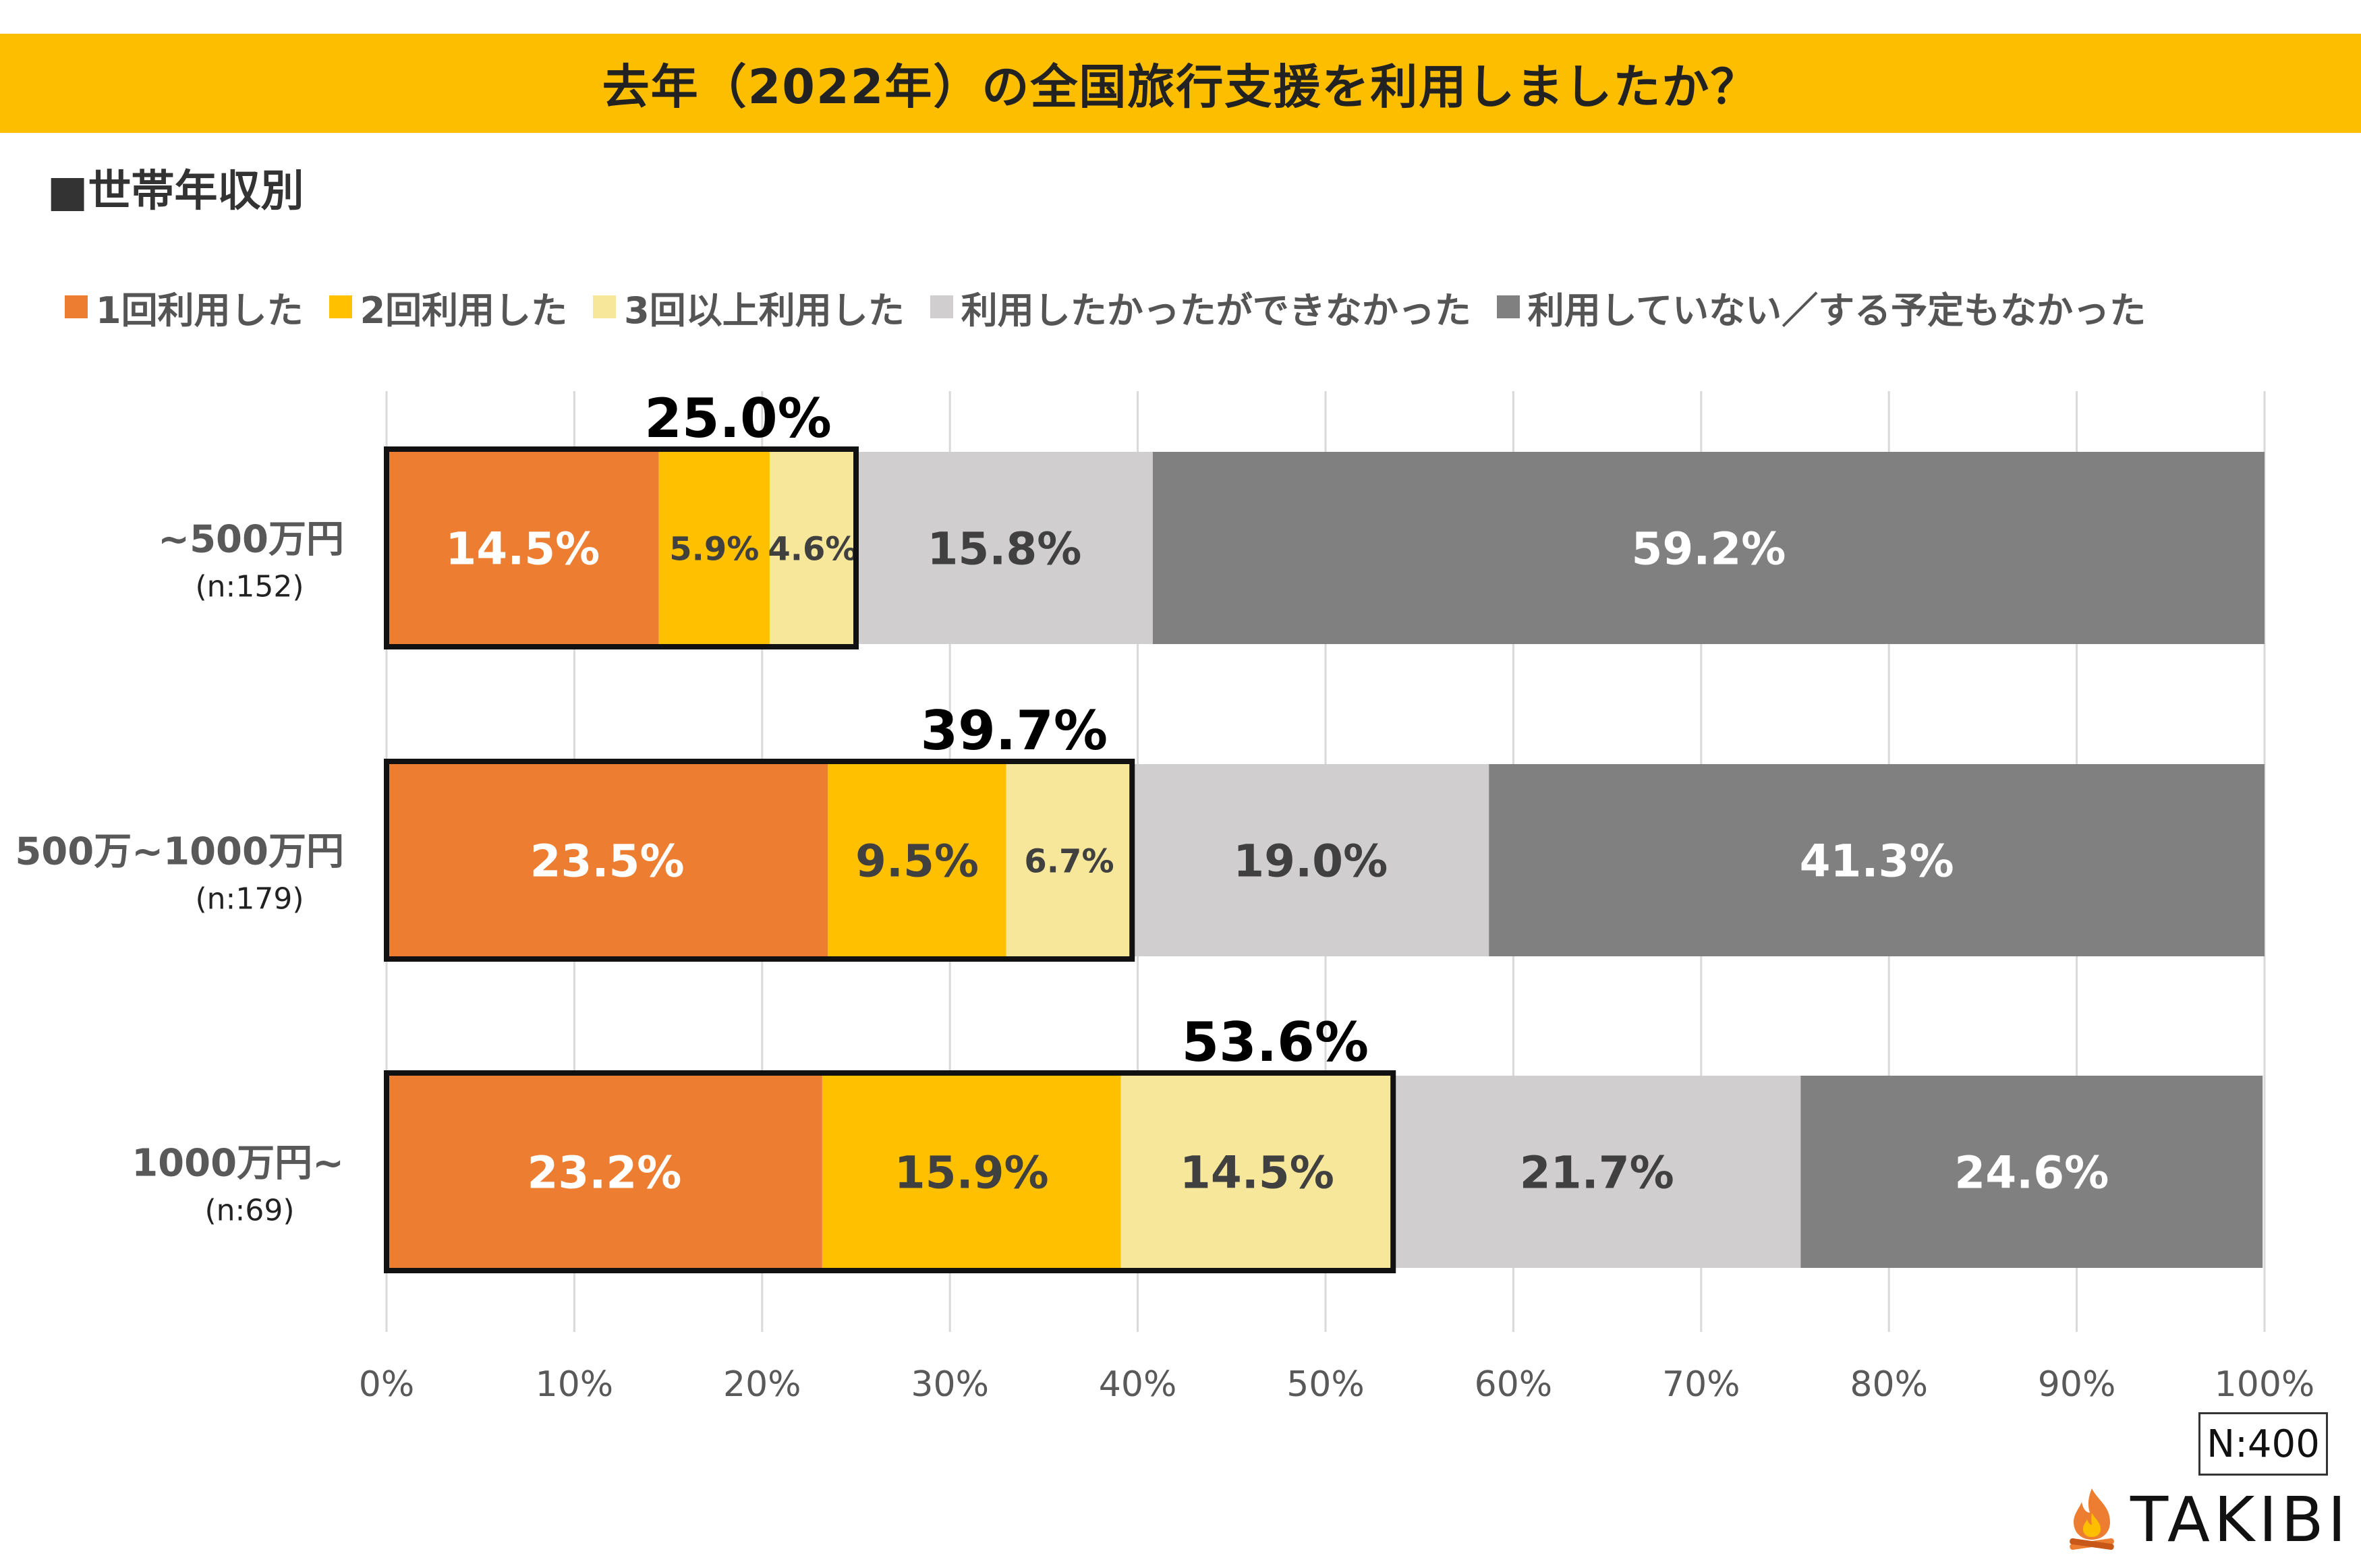 Image resolution: width=2361 pixels, height=1568 pixels. I want to click on data-label: 41.3%, so click(1877, 862).